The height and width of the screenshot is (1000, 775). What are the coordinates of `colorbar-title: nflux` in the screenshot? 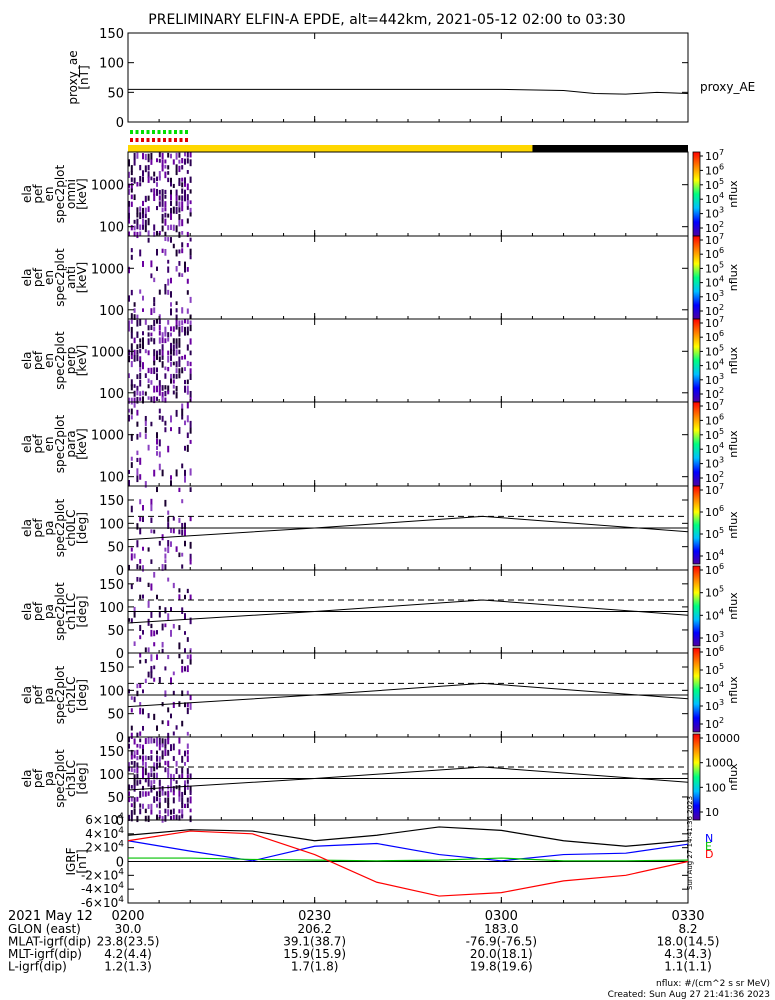 It's located at (733, 194).